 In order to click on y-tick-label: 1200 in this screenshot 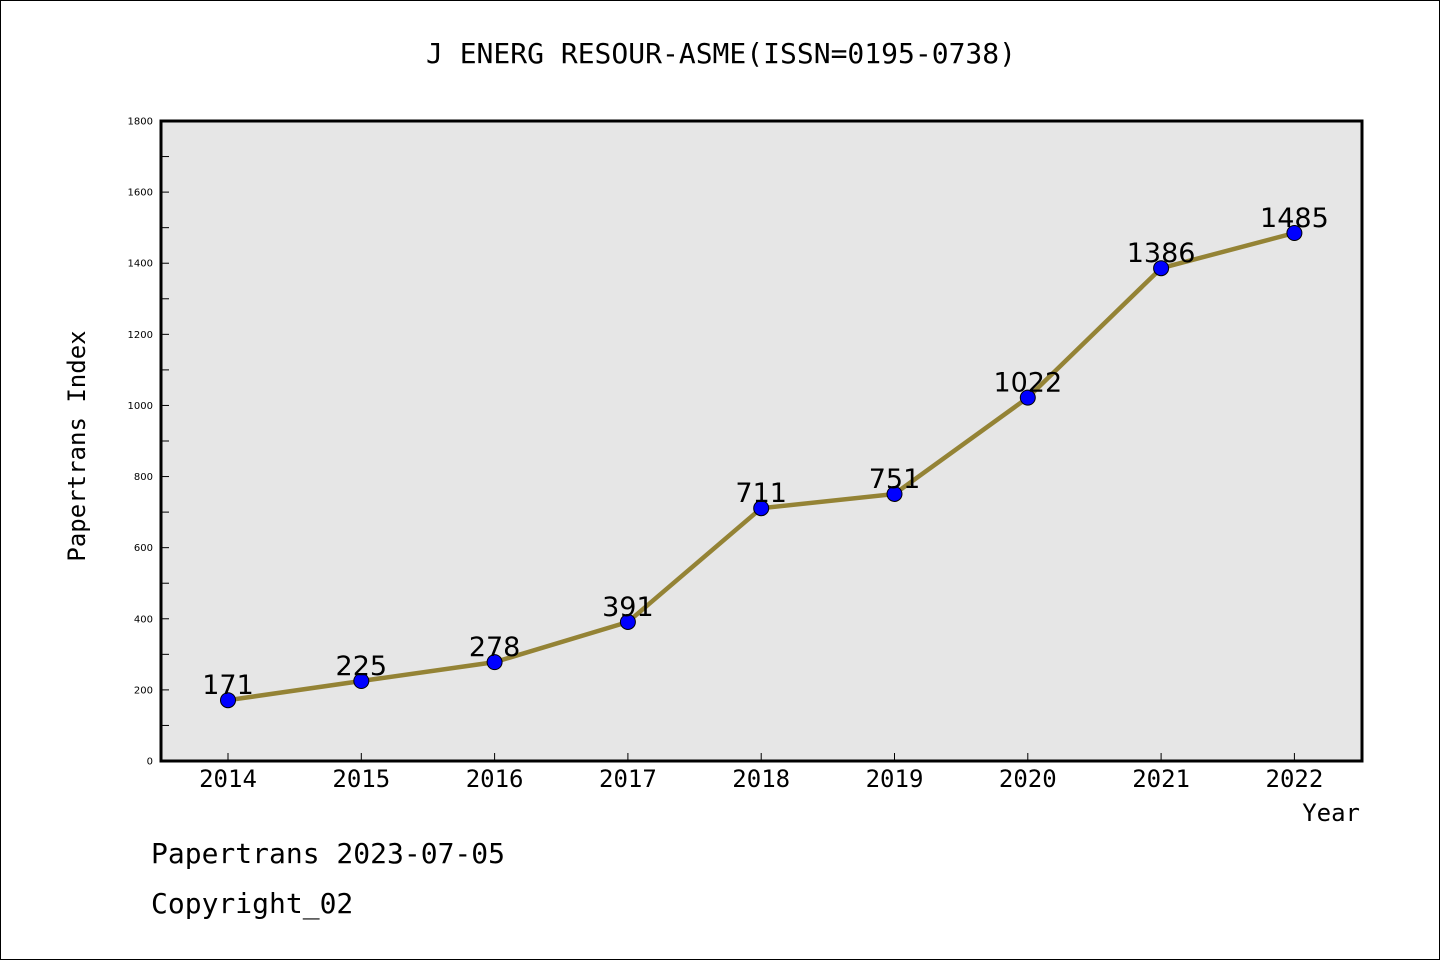, I will do `click(140, 335)`.